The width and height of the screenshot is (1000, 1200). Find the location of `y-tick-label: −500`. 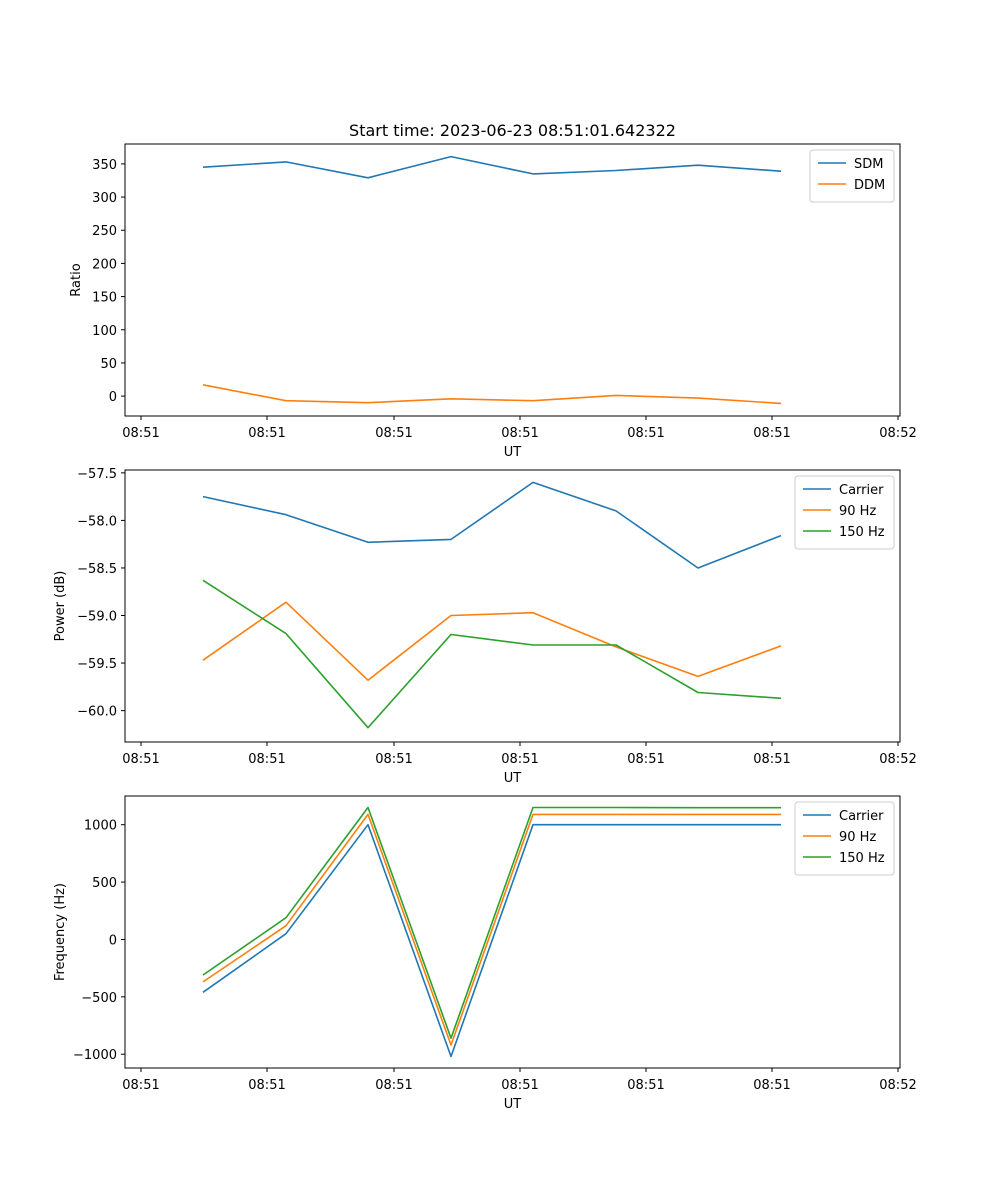

y-tick-label: −500 is located at coordinates (99, 998).